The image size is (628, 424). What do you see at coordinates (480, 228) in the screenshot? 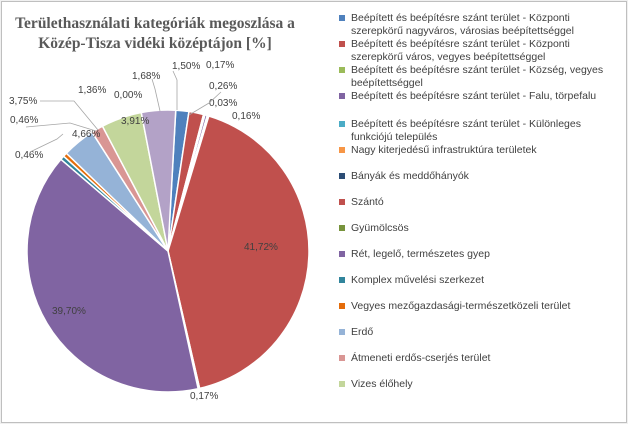
I see `legend-item-8: Gyümölcsös` at bounding box center [480, 228].